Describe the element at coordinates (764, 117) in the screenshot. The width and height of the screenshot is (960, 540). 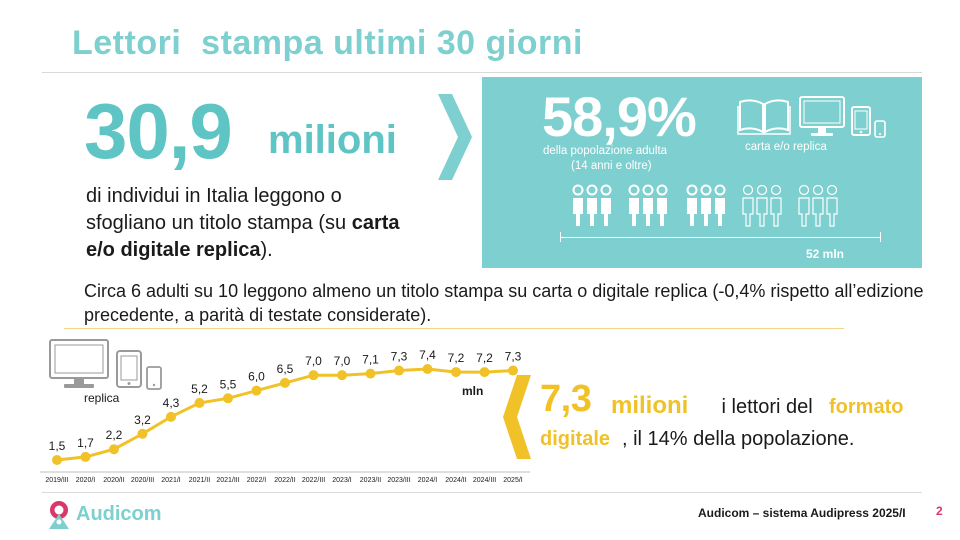
I see `book-icon` at that location.